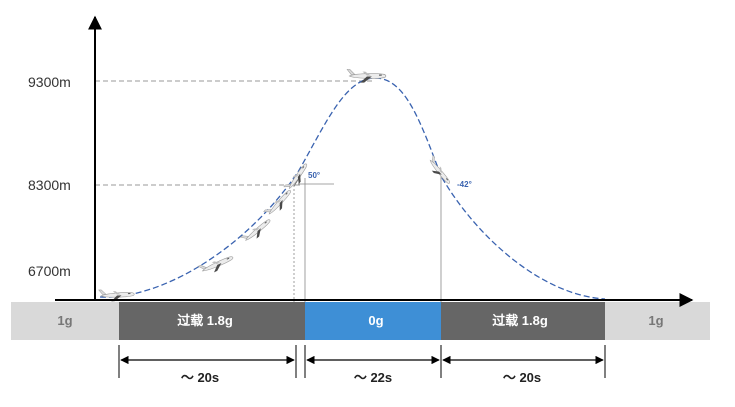  I want to click on duration-markers: ～ 20s ～ 22s ～ 20s, so click(362, 365).